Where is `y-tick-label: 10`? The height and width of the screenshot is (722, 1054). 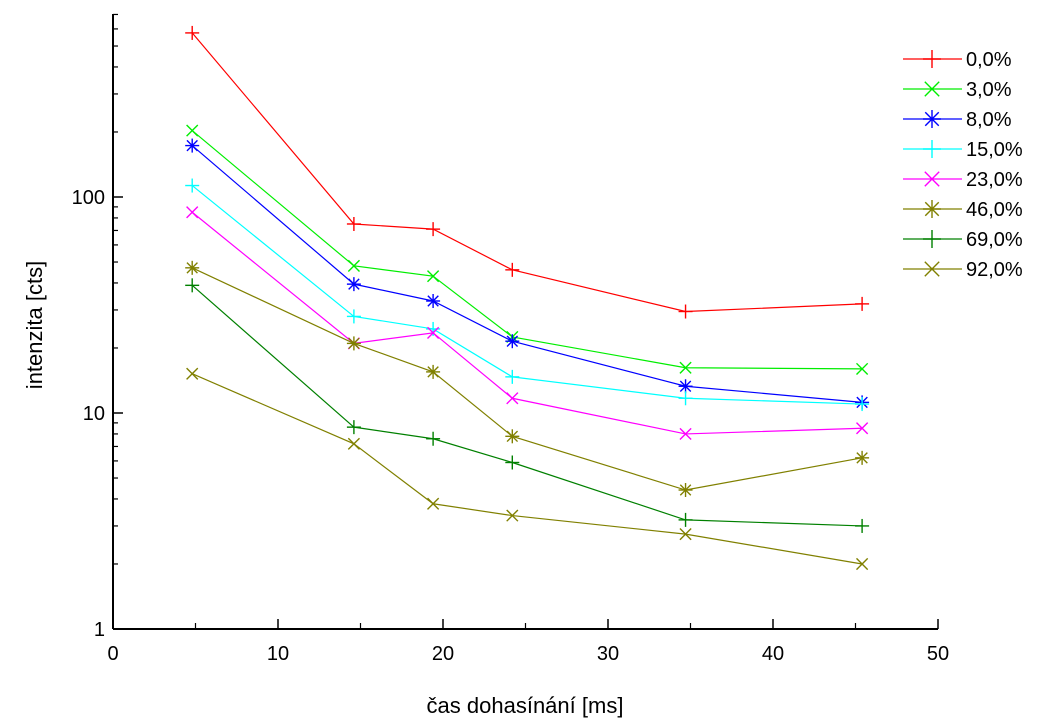 y-tick-label: 10 is located at coordinates (94, 414).